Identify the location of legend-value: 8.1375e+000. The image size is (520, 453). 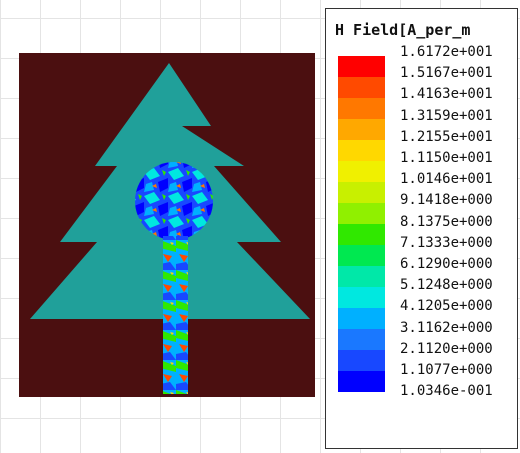
(446, 221).